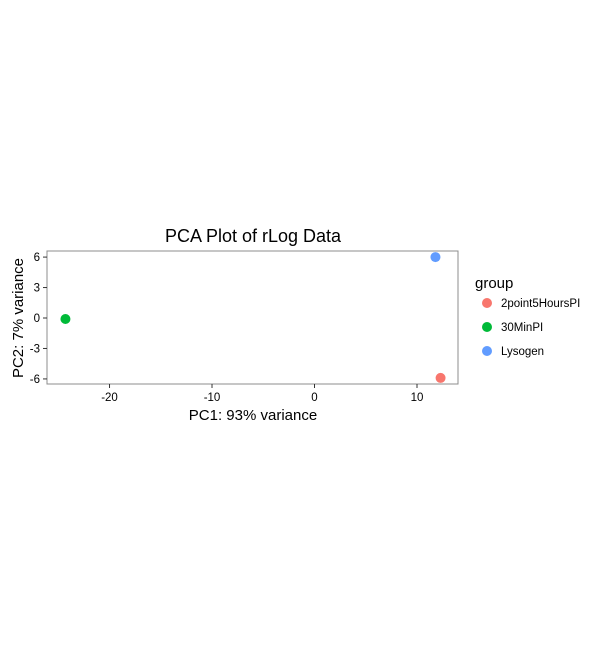 The width and height of the screenshot is (615, 650). What do you see at coordinates (37, 258) in the screenshot?
I see `y-tick-label: 6` at bounding box center [37, 258].